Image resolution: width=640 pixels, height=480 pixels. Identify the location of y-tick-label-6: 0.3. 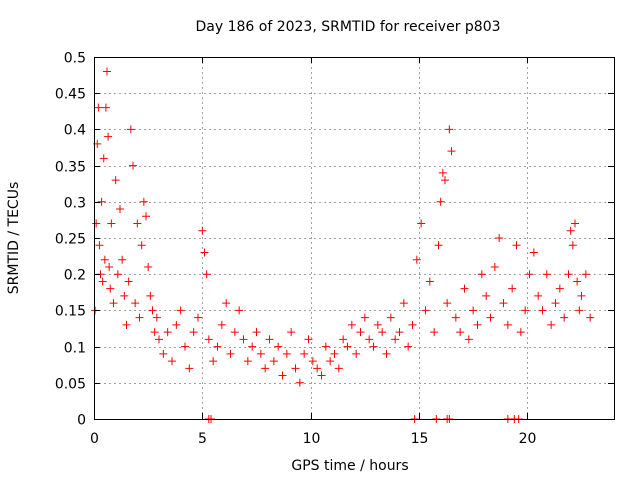
(75, 204).